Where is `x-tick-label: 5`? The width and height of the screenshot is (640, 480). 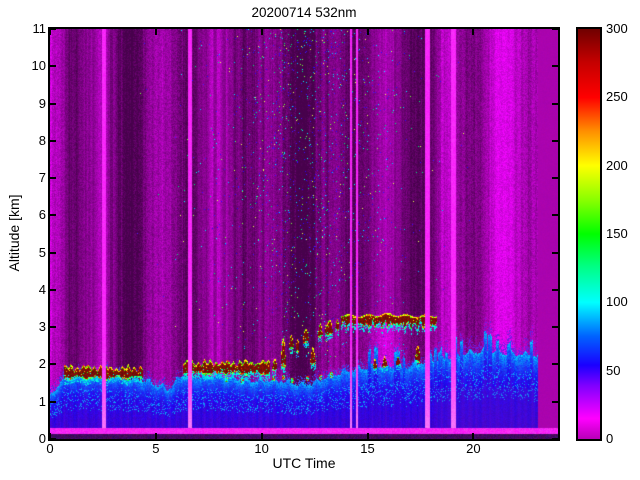
x-tick-label: 5 is located at coordinates (156, 448).